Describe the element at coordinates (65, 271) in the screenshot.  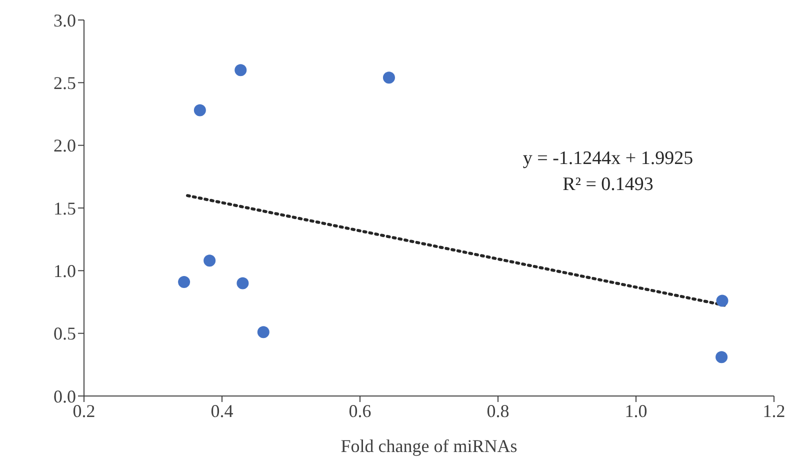
I see `y-tick-label: 1.0` at that location.